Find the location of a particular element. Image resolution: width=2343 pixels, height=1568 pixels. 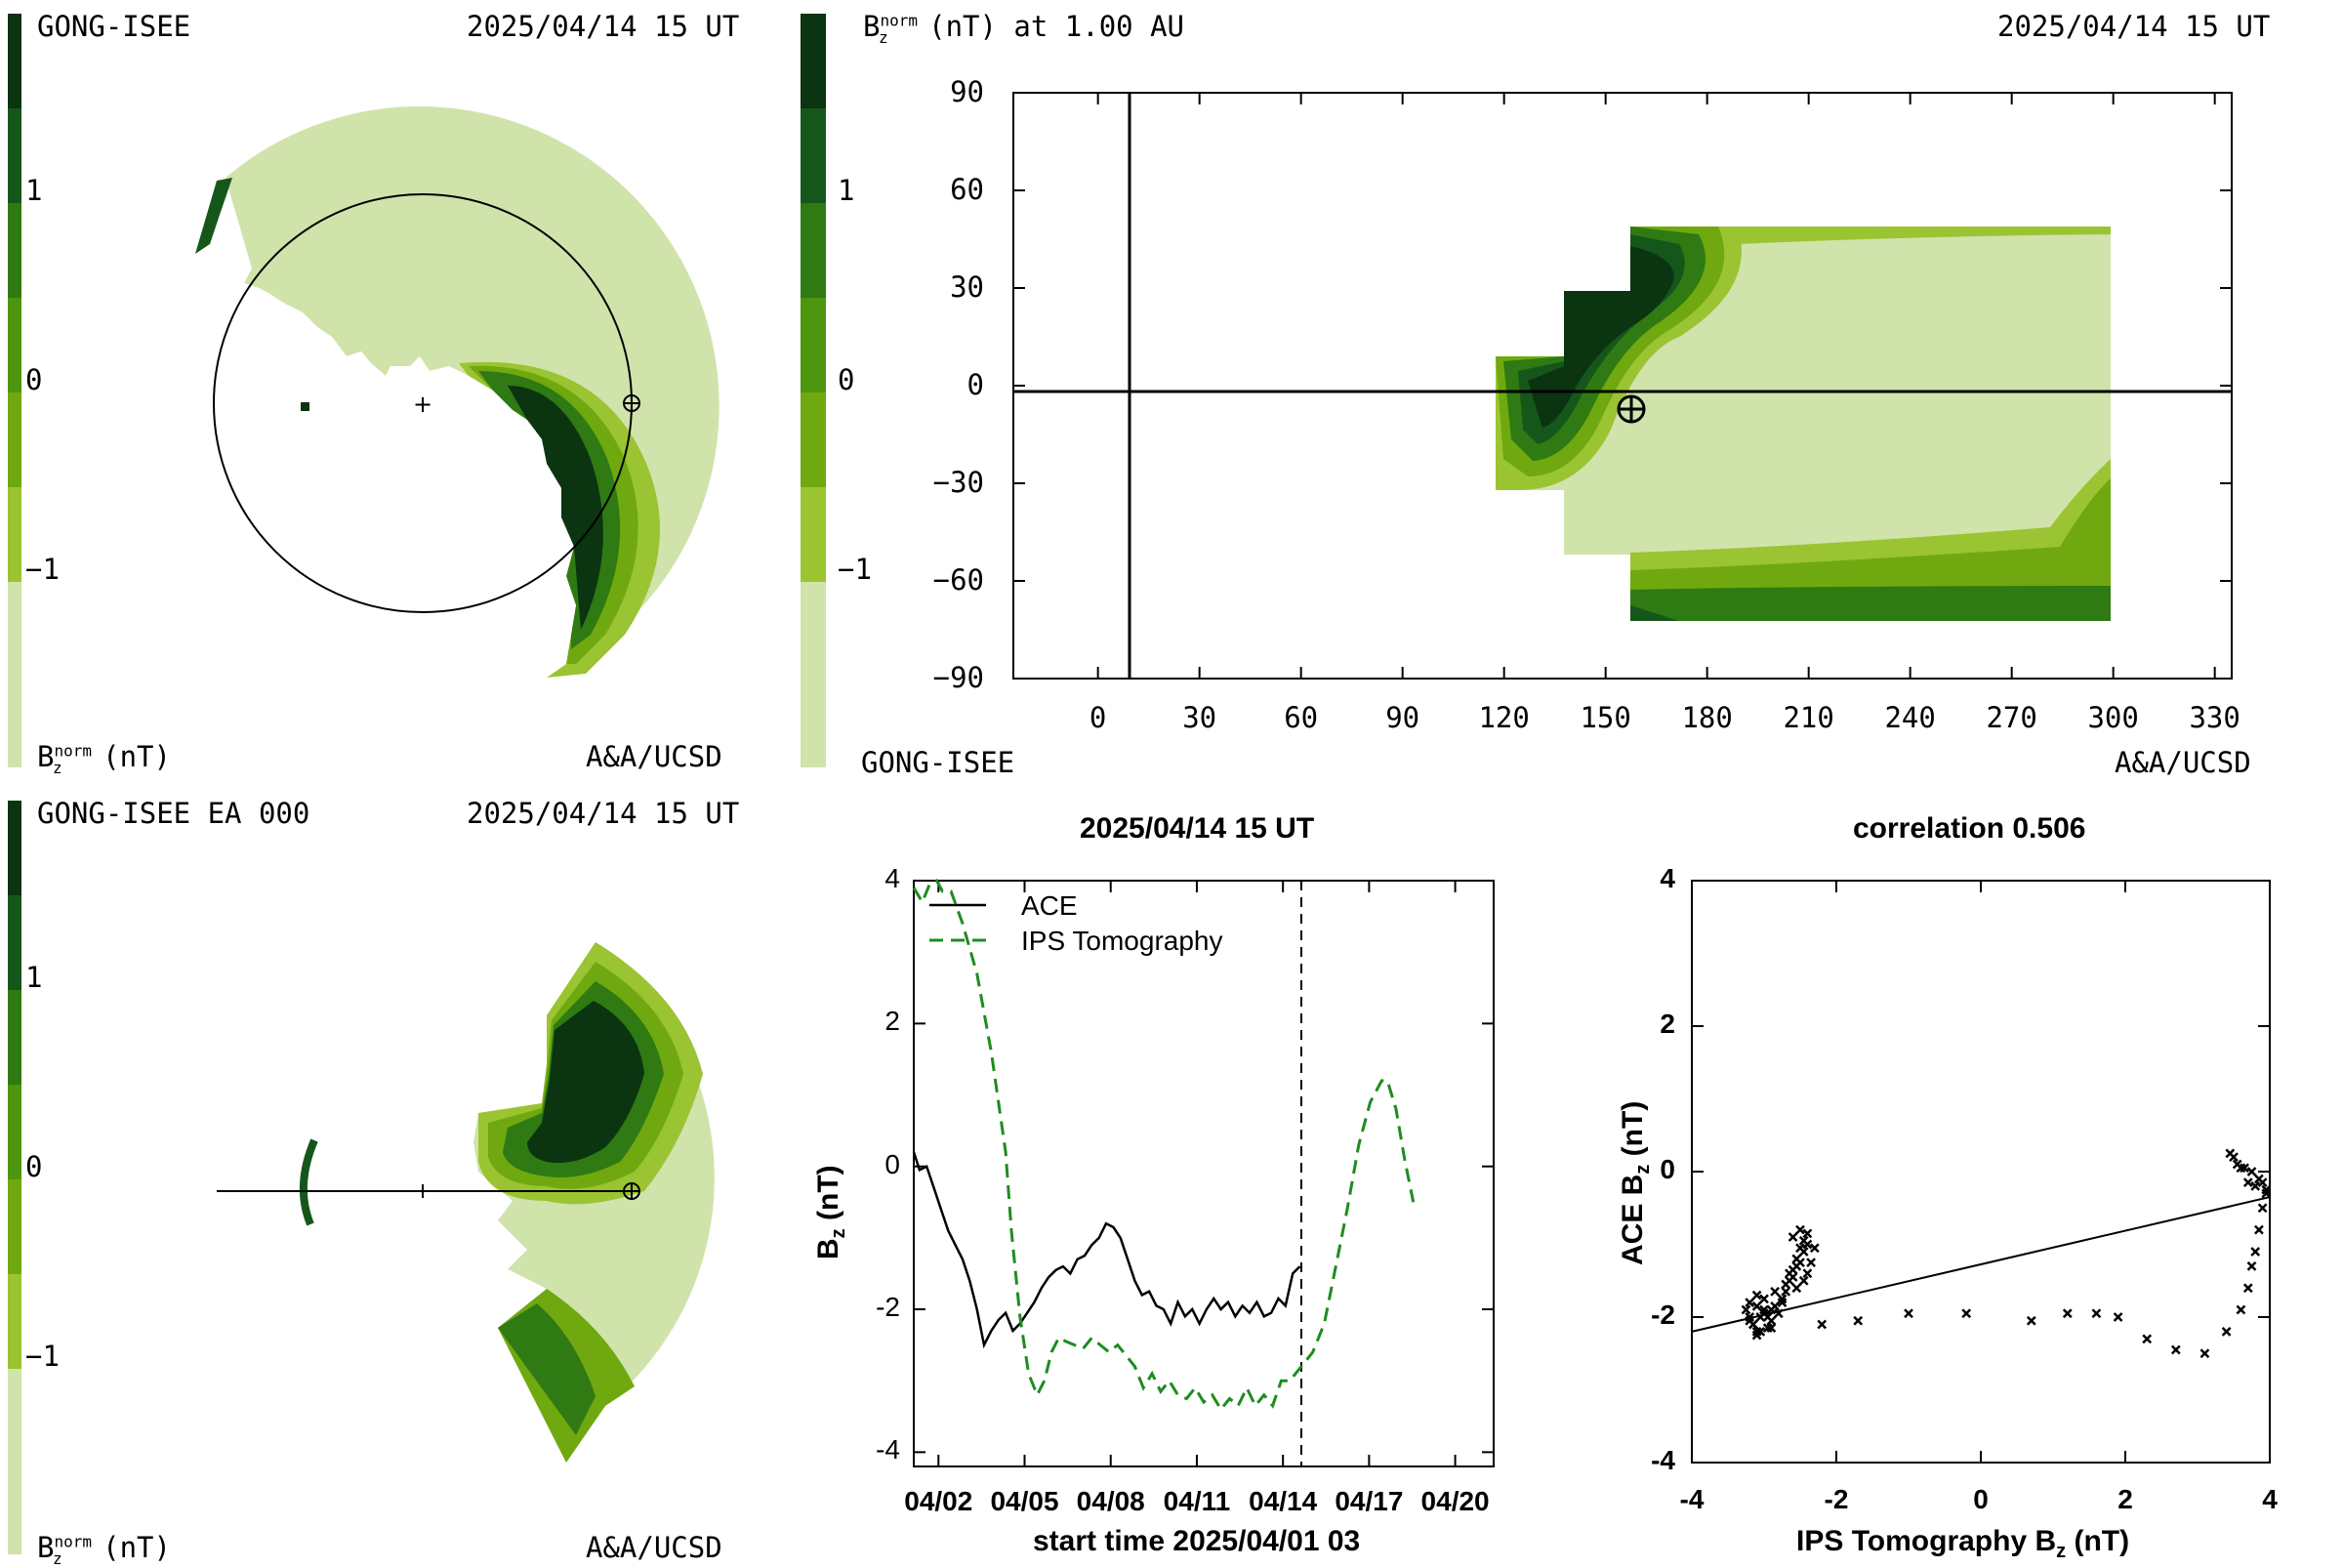

tr-xtick-label-1: 30 is located at coordinates (1199, 717).